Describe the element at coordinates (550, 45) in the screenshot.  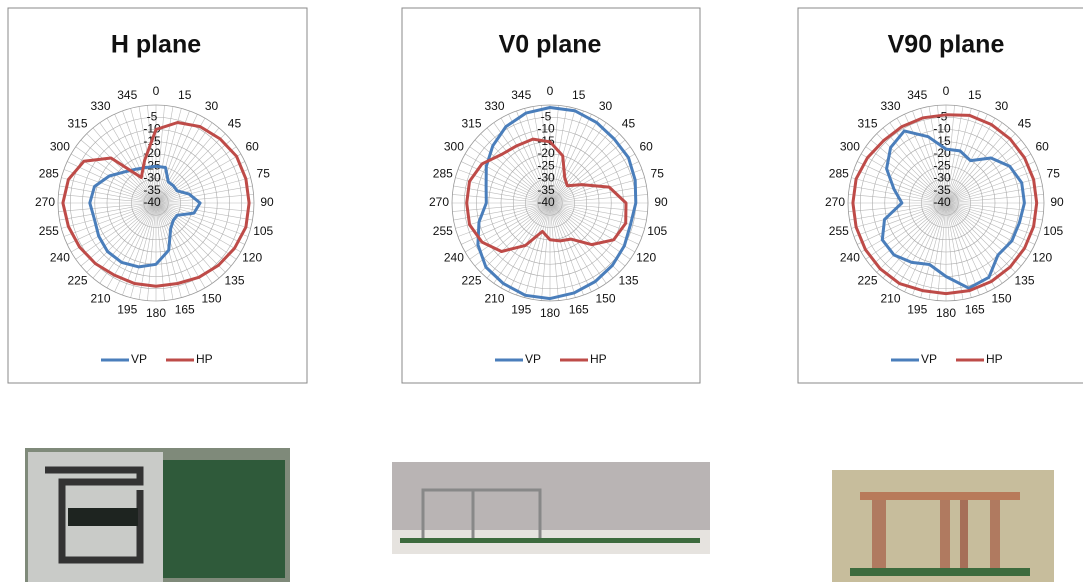
I see `chart-title: V0 plane` at that location.